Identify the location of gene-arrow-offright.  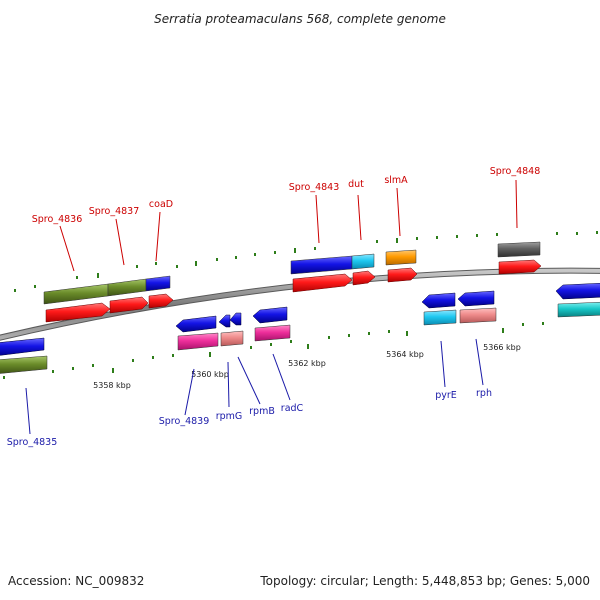
(577, 291).